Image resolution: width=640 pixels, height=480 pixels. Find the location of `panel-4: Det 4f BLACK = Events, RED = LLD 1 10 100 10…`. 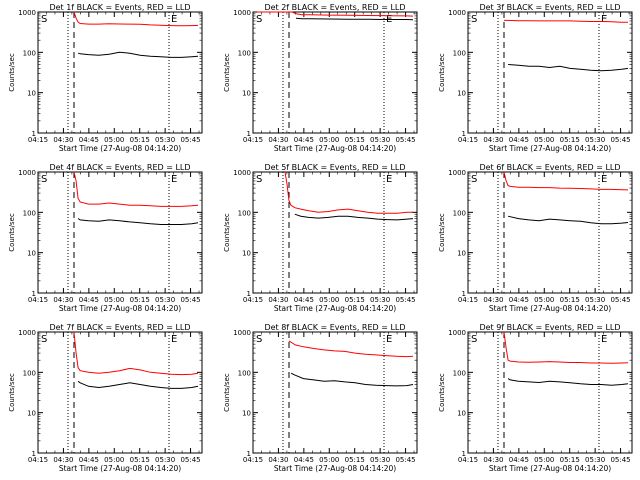

panel-4: Det 4f BLACK = Events, RED = LLD 1 10 100 10… is located at coordinates (105, 238).